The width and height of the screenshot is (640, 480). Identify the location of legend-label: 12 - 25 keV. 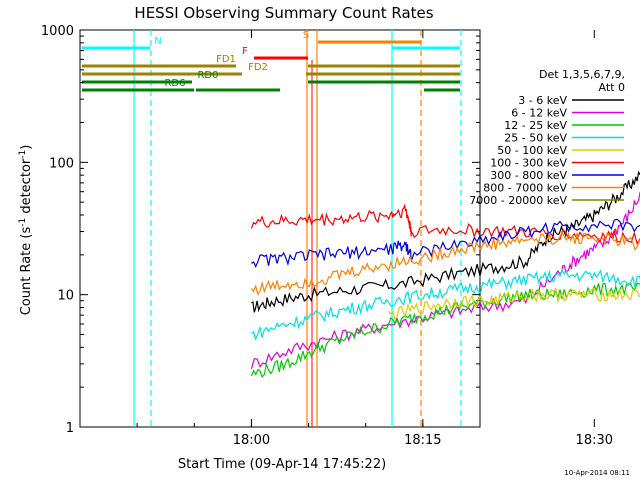
(535, 125).